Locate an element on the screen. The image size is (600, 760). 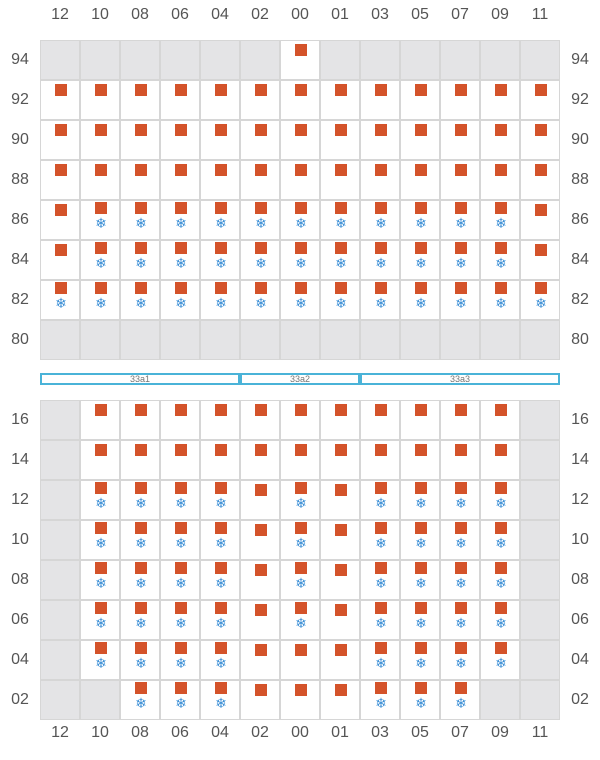
hatch-segment: 33a1 is located at coordinates (140, 379).